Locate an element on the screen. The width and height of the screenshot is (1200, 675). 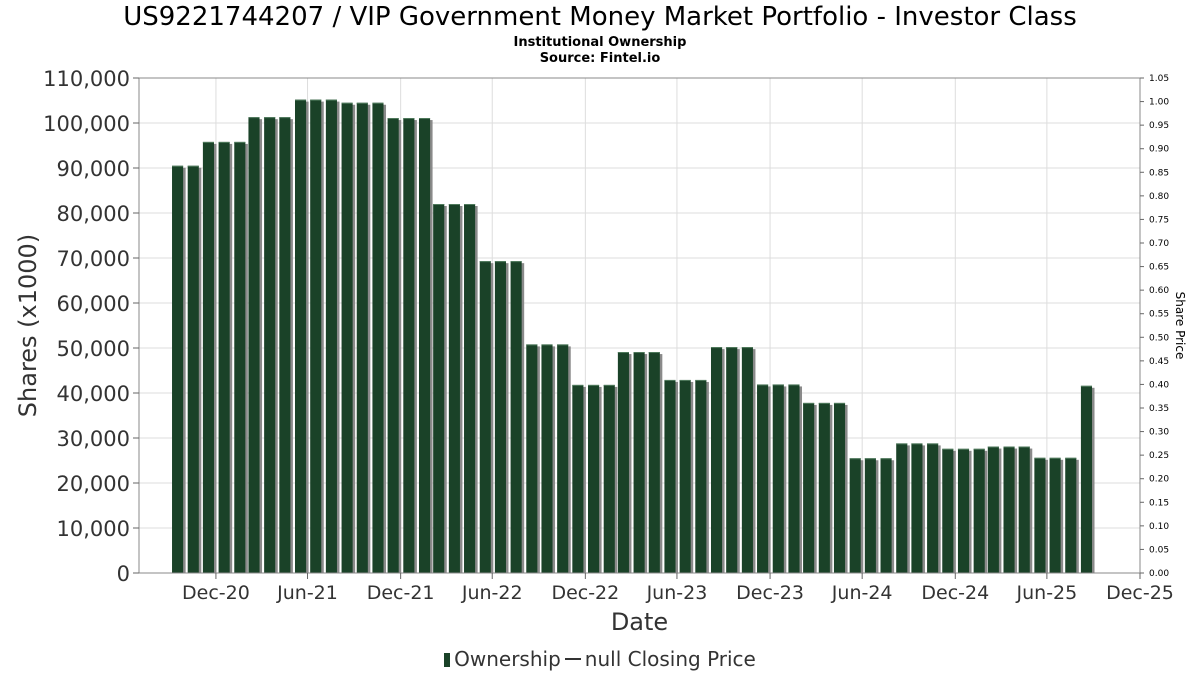
y2-tick-label: 0.30 is located at coordinates (1159, 433).